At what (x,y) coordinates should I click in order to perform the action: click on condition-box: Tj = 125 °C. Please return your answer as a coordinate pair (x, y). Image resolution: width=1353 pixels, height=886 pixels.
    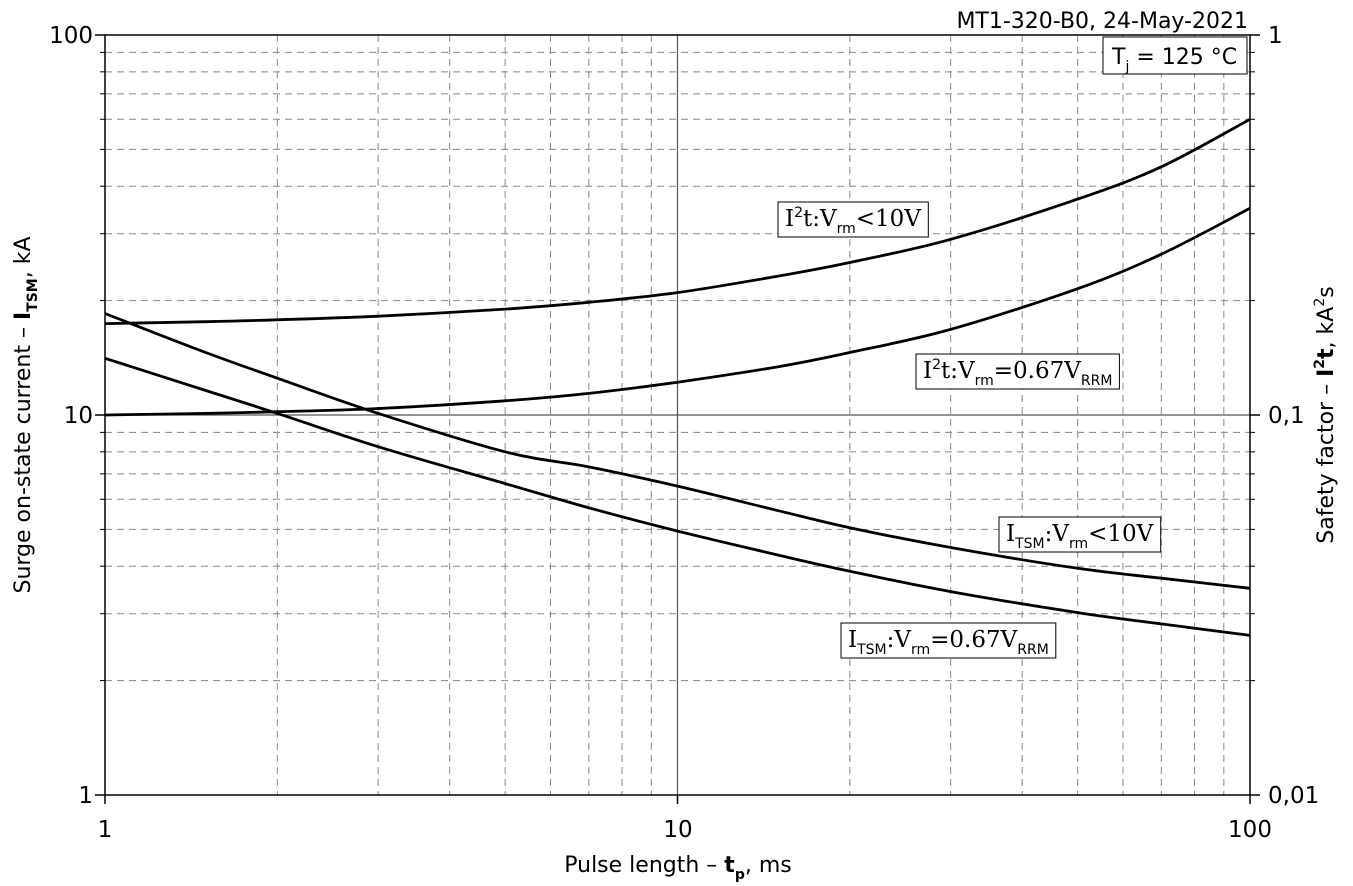
    Looking at the image, I should click on (1175, 55).